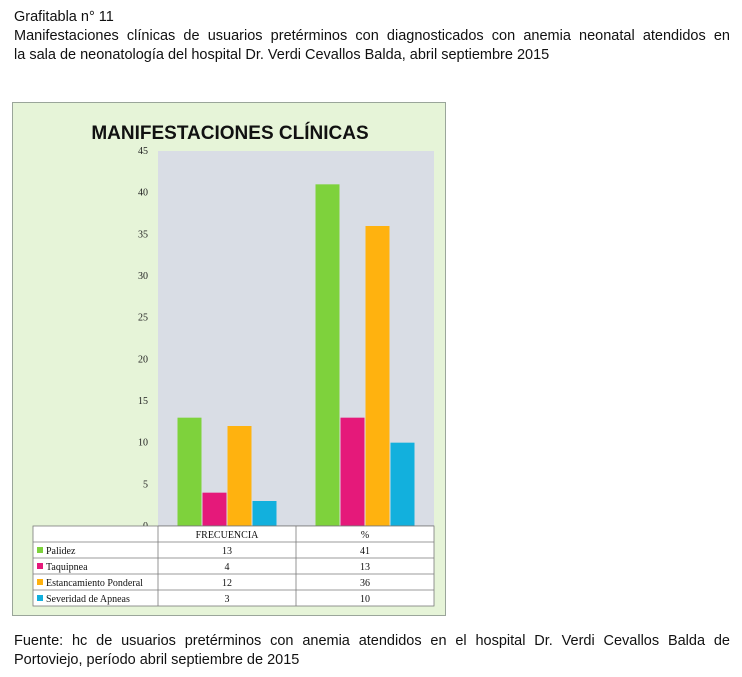 The height and width of the screenshot is (677, 742). I want to click on y-tick-label: 25, so click(143, 318).